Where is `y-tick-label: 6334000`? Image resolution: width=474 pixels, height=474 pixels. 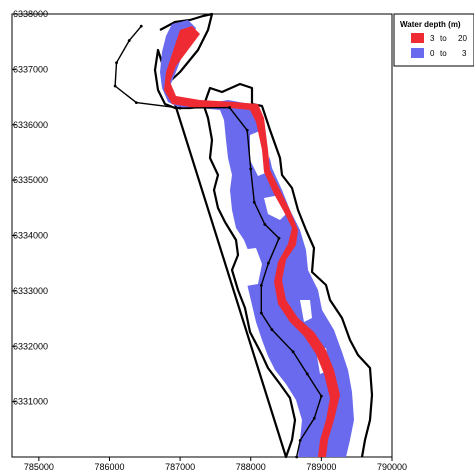
y-tick-label: 6334000 is located at coordinates (30, 236).